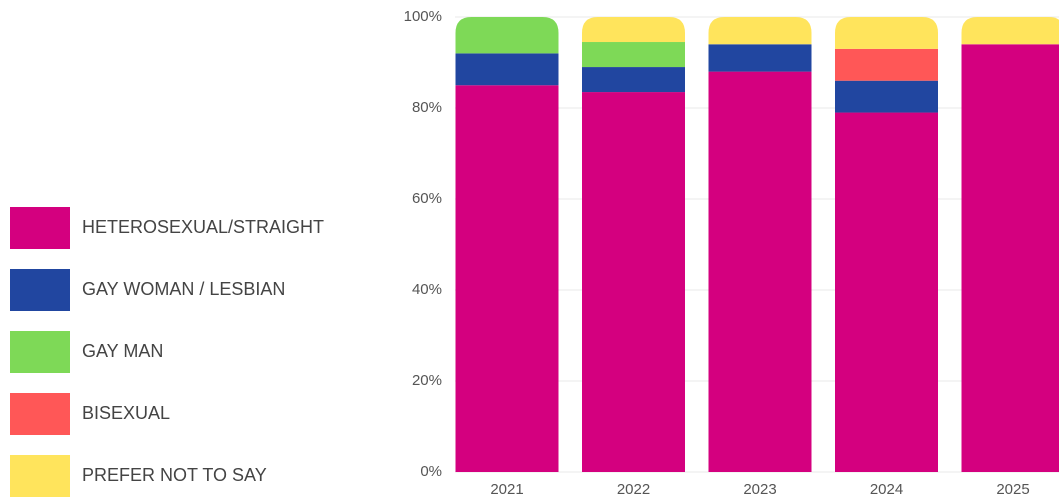 This screenshot has width=1059, height=499. I want to click on x-tick-label: 2023, so click(759, 489).